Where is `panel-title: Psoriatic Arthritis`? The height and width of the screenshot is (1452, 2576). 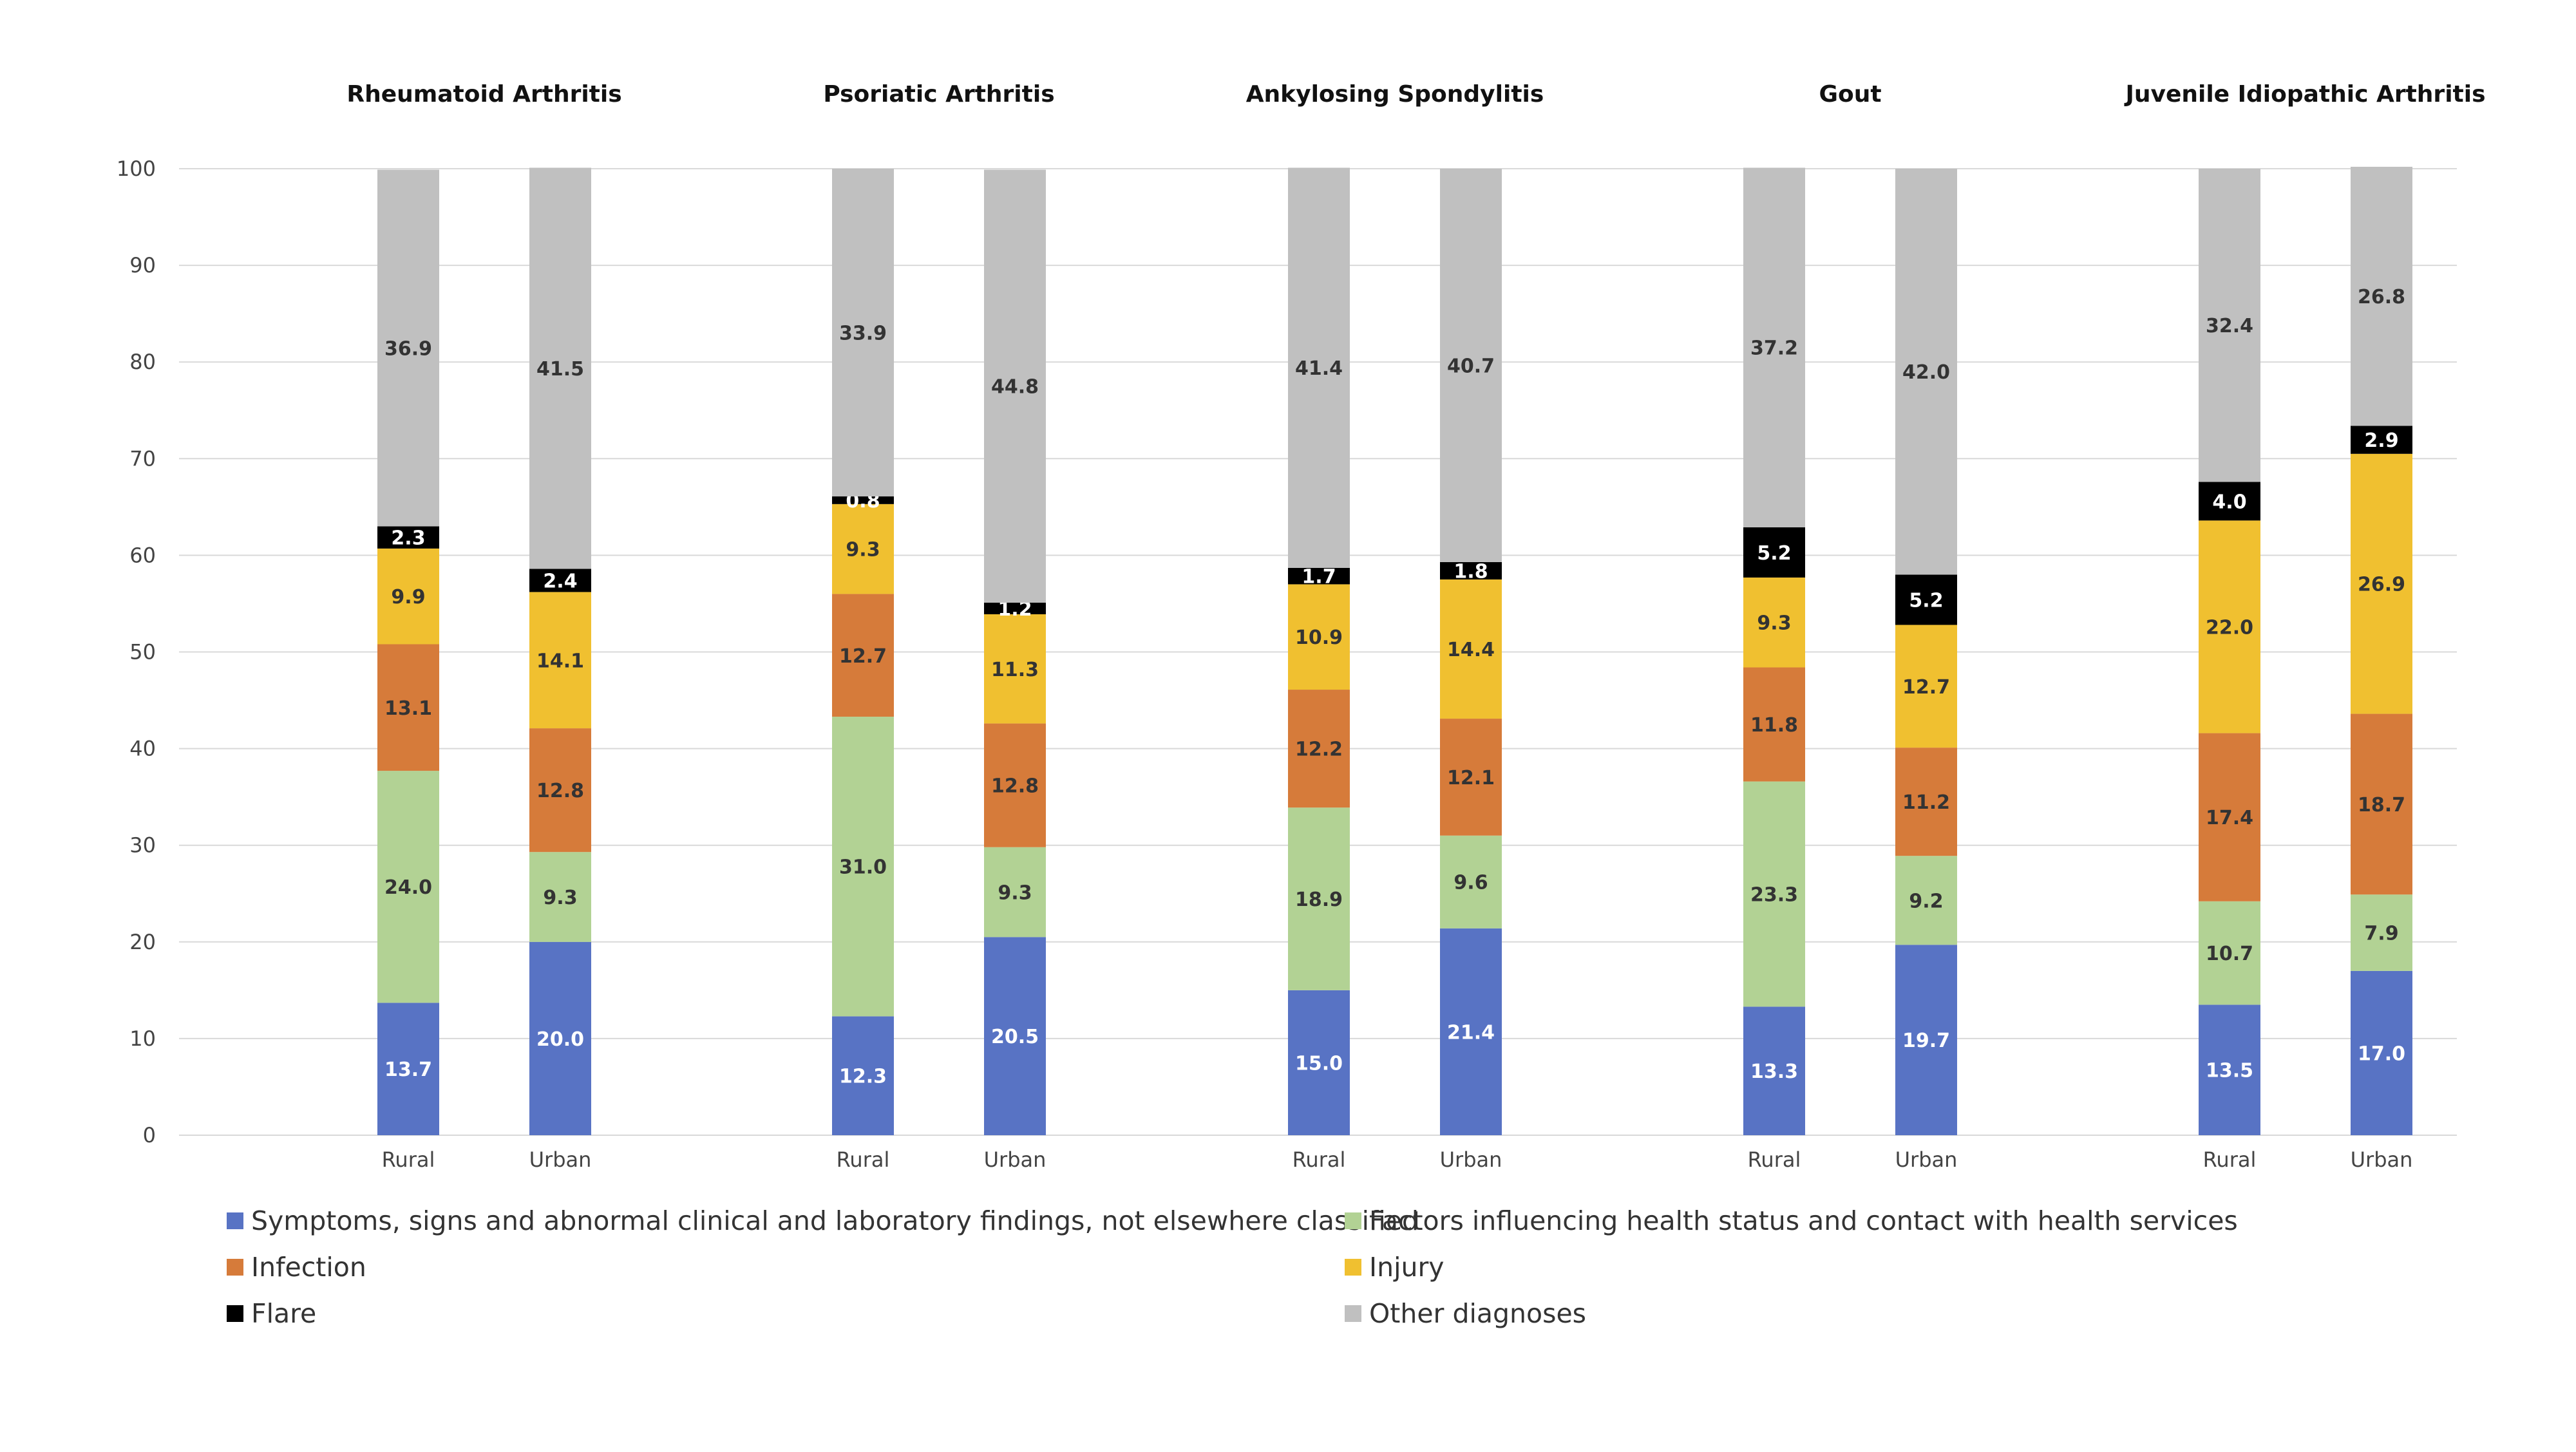
panel-title: Psoriatic Arthritis is located at coordinates (939, 94).